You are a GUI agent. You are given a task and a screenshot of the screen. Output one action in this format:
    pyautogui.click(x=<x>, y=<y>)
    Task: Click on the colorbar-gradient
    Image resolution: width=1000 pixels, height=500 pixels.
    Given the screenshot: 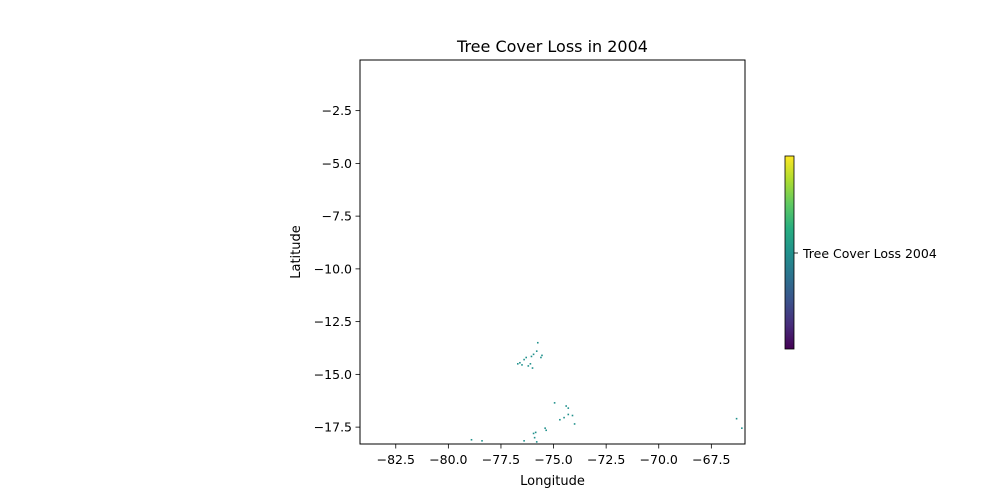 What is the action you would take?
    pyautogui.click(x=789, y=252)
    